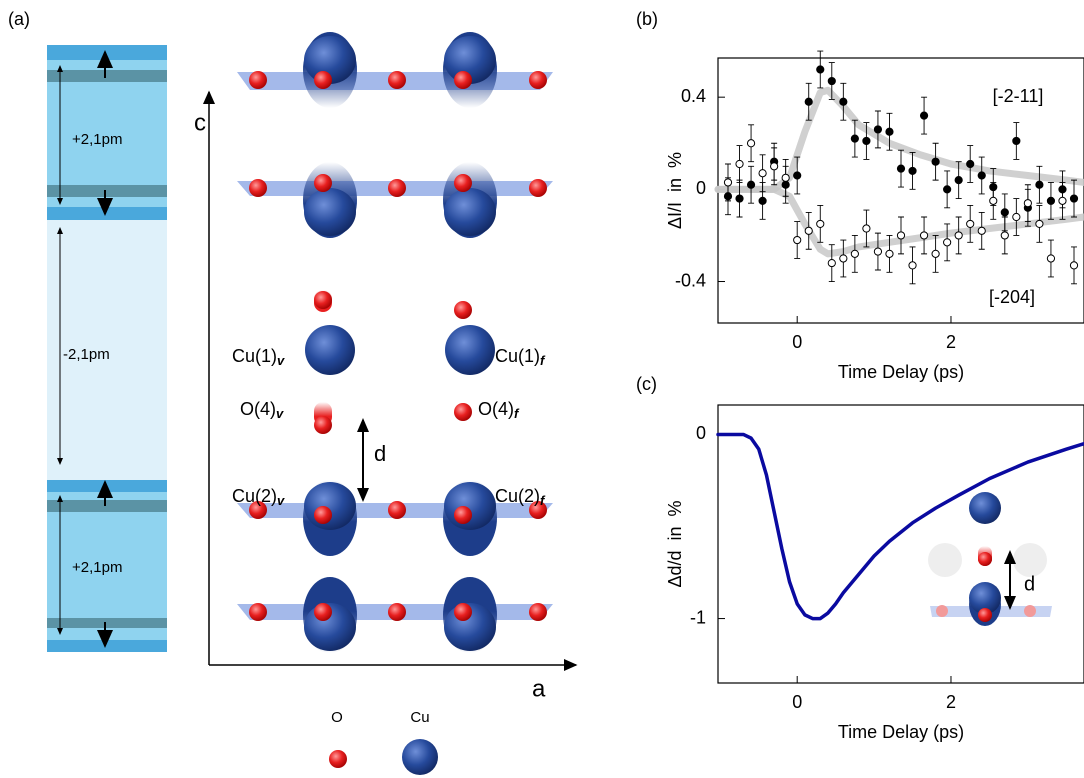 The height and width of the screenshot is (778, 1084). What do you see at coordinates (420, 757) in the screenshot?
I see `legend-cu` at bounding box center [420, 757].